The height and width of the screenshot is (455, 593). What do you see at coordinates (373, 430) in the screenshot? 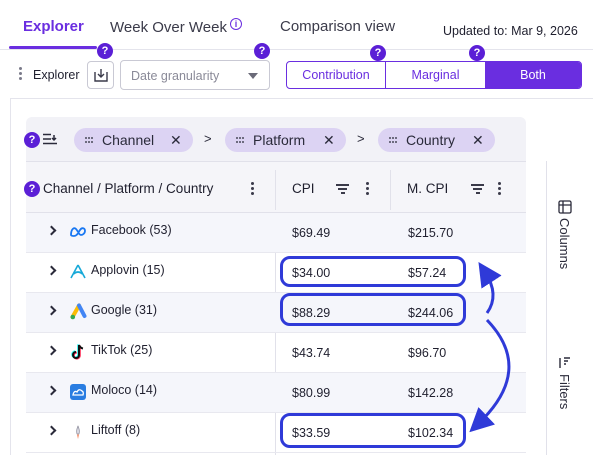
I see `highlight-liftoff-values` at bounding box center [373, 430].